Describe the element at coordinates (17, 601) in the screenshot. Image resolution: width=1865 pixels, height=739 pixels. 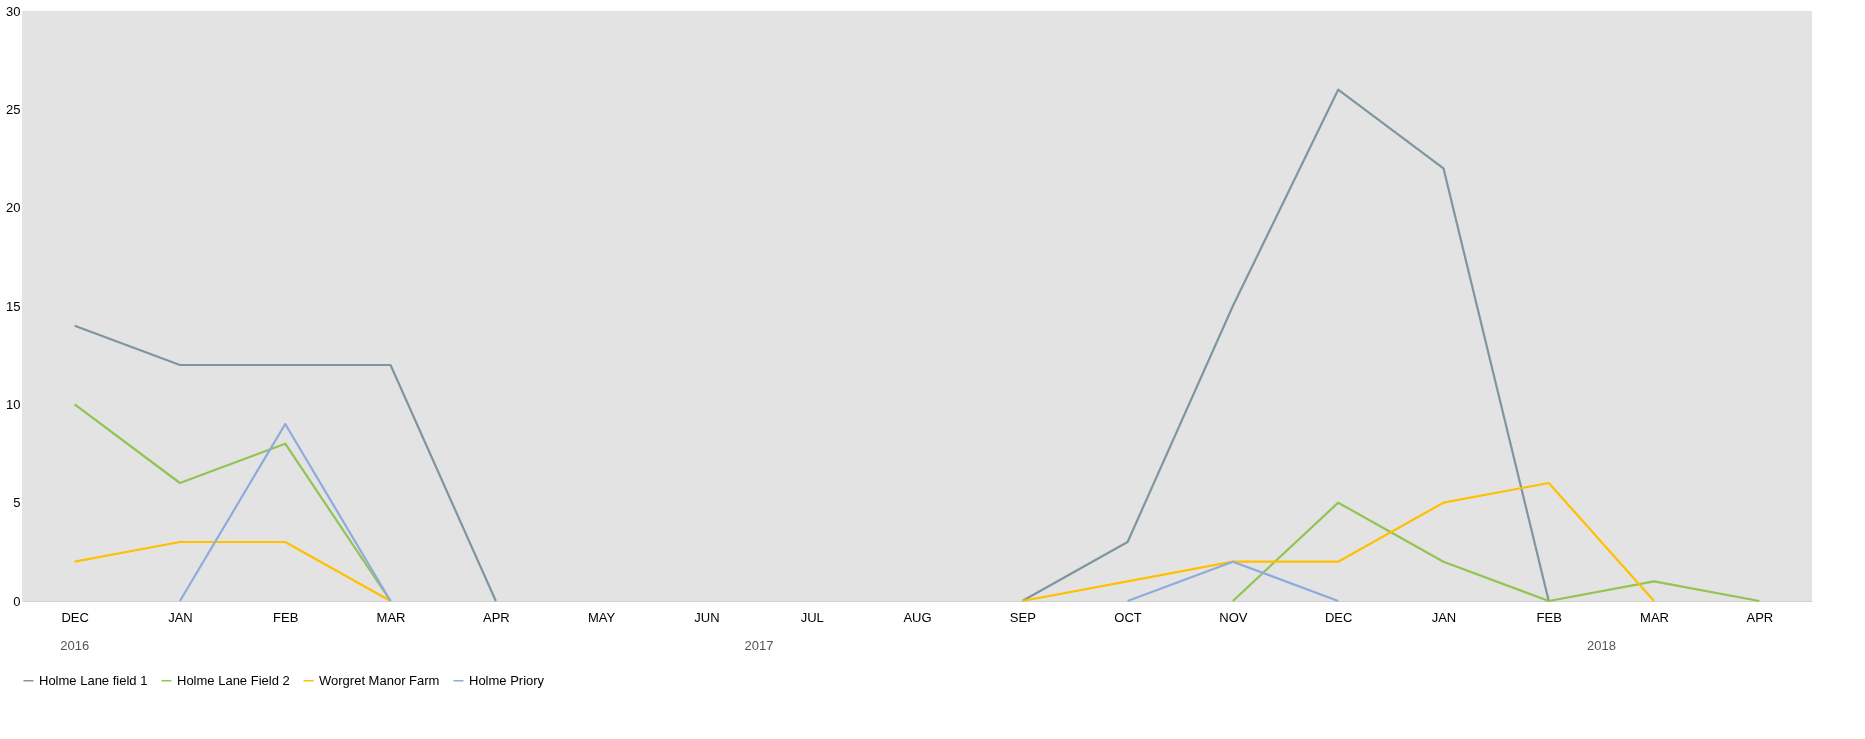
I see `y-tick-label: 0` at that location.